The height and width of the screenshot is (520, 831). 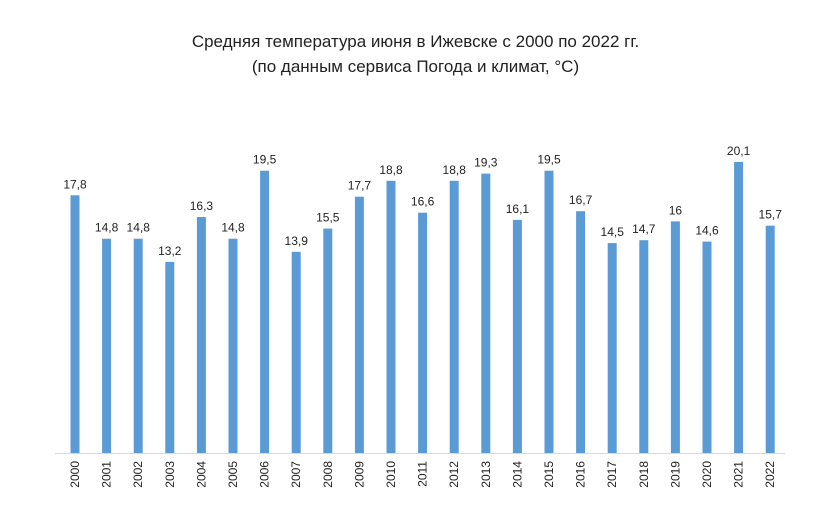 I want to click on data-label-2015: 19,5, so click(x=549, y=160).